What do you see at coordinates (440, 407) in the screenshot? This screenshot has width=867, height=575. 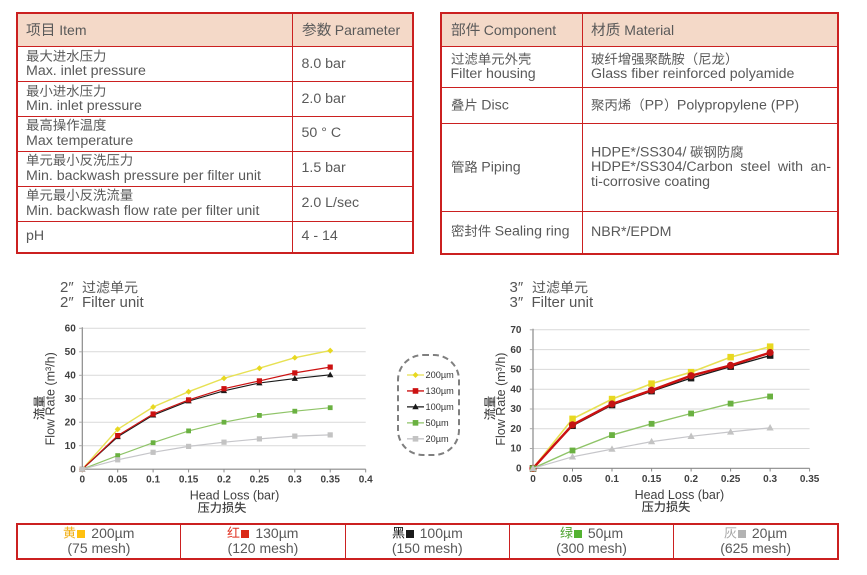 I see `svg-text: 100µm` at bounding box center [440, 407].